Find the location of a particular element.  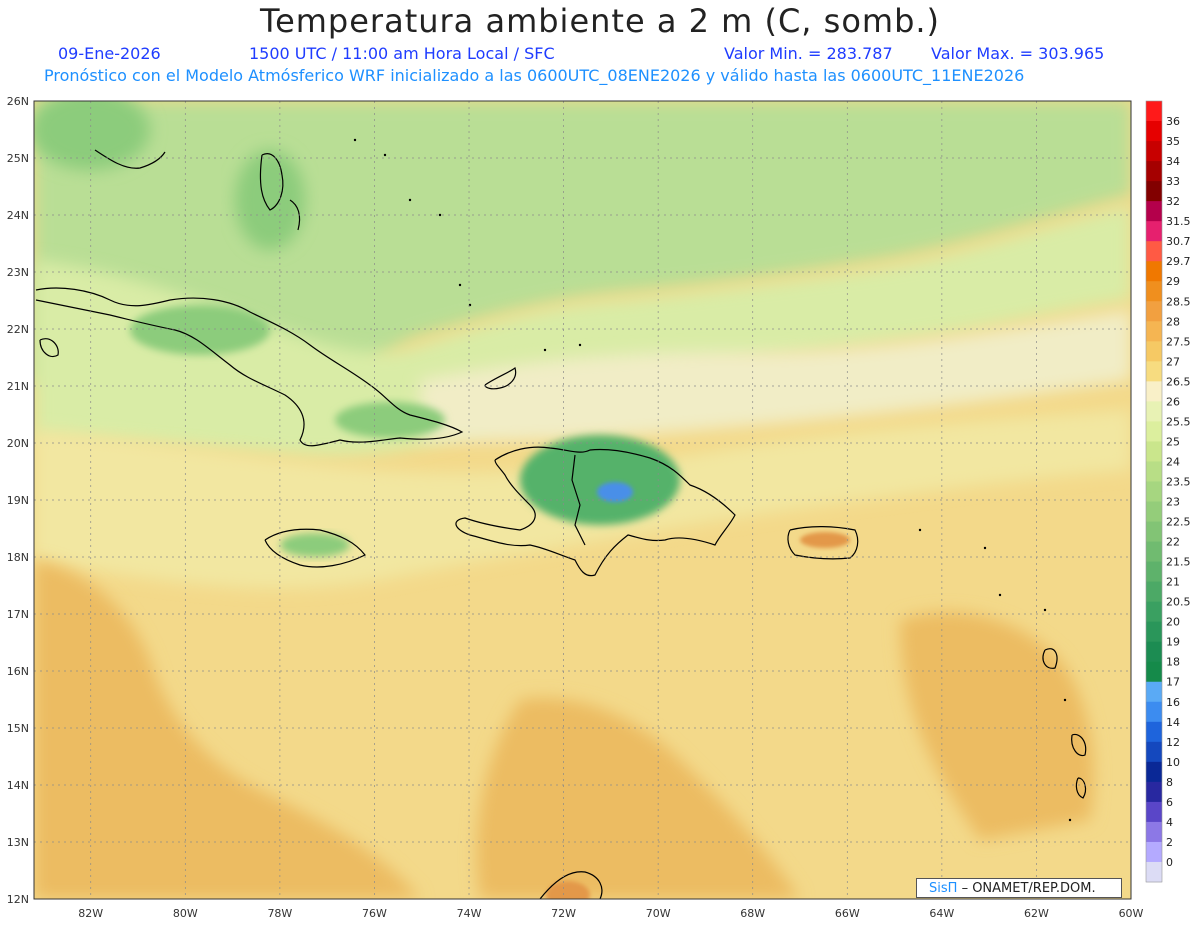

colorbar-label: 30.7 is located at coordinates (1178, 241).